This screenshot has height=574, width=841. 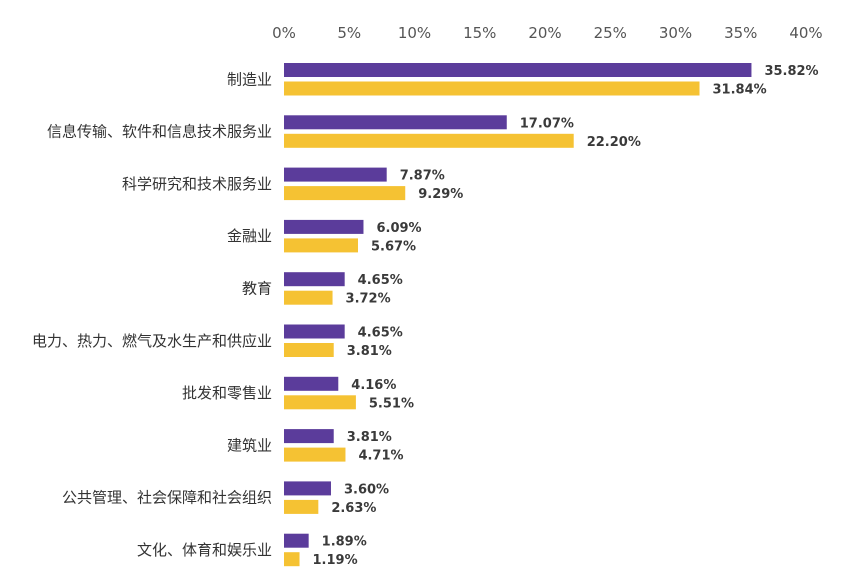 What do you see at coordinates (791, 71) in the screenshot?
I see `data-label: 35.82%` at bounding box center [791, 71].